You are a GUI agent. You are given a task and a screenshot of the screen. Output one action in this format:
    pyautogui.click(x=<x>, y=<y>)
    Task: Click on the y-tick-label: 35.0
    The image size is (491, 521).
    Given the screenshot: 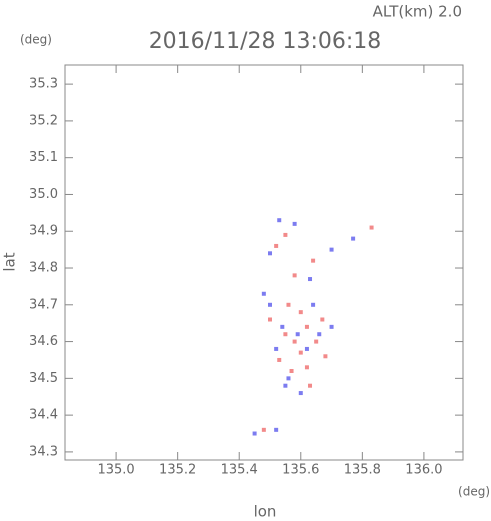 What is the action you would take?
    pyautogui.click(x=43, y=194)
    